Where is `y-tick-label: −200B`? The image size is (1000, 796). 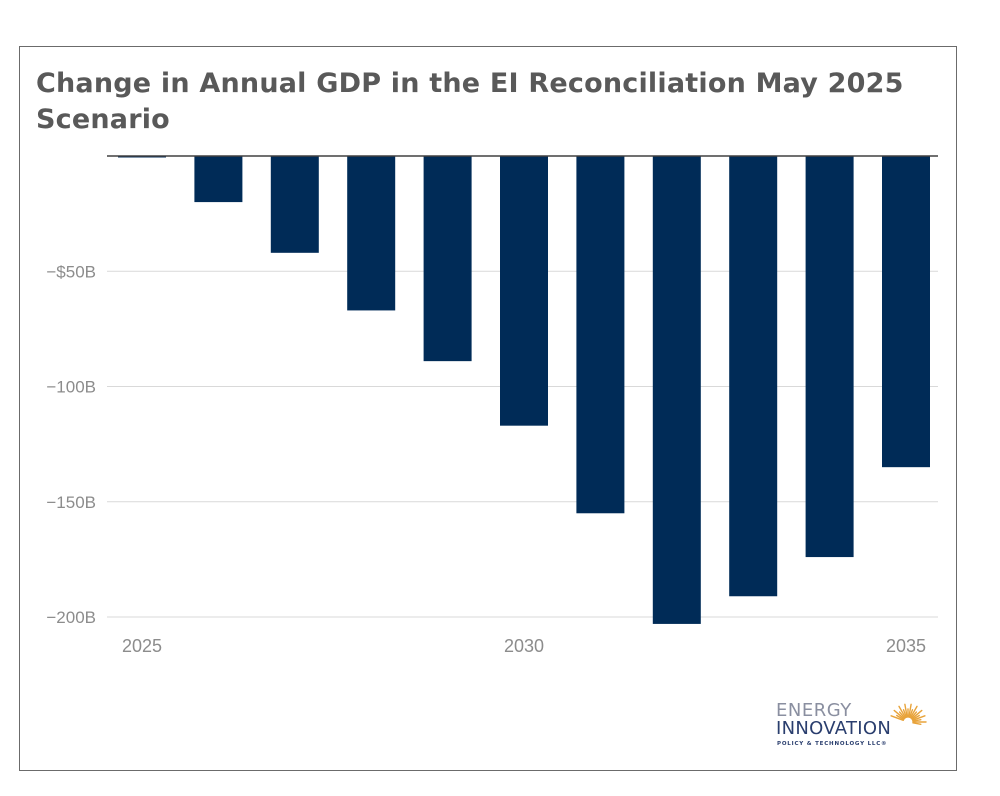
y-tick-label: −200B is located at coordinates (71, 617).